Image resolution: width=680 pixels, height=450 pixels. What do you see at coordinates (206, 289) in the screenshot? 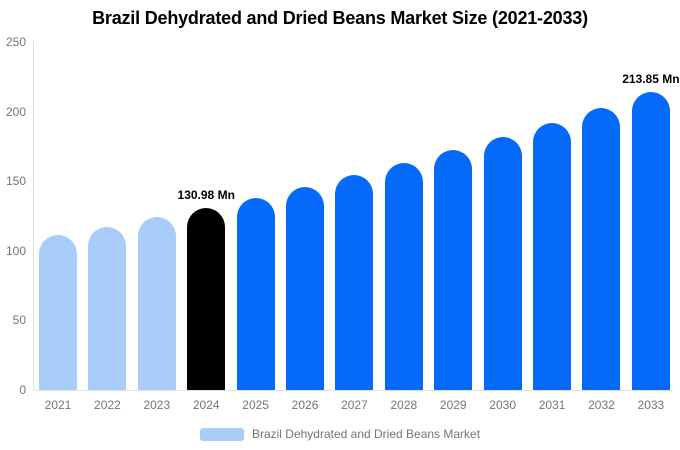
I see `bar-2024: 130.98 Mn` at bounding box center [206, 289].